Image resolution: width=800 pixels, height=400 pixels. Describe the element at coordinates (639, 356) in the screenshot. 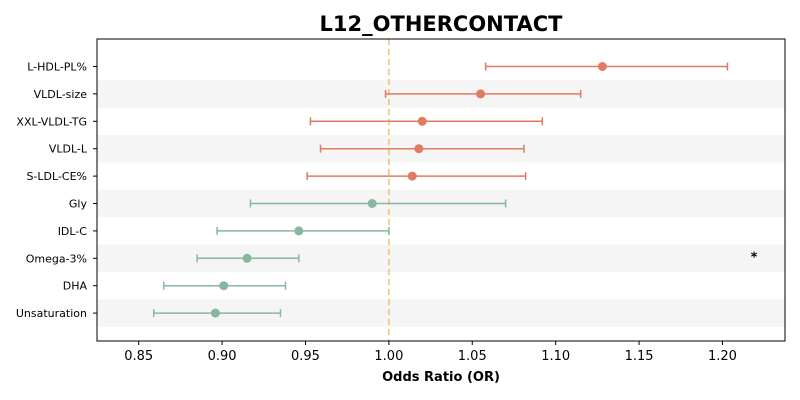

I see `x-tick-label: 1.15` at that location.